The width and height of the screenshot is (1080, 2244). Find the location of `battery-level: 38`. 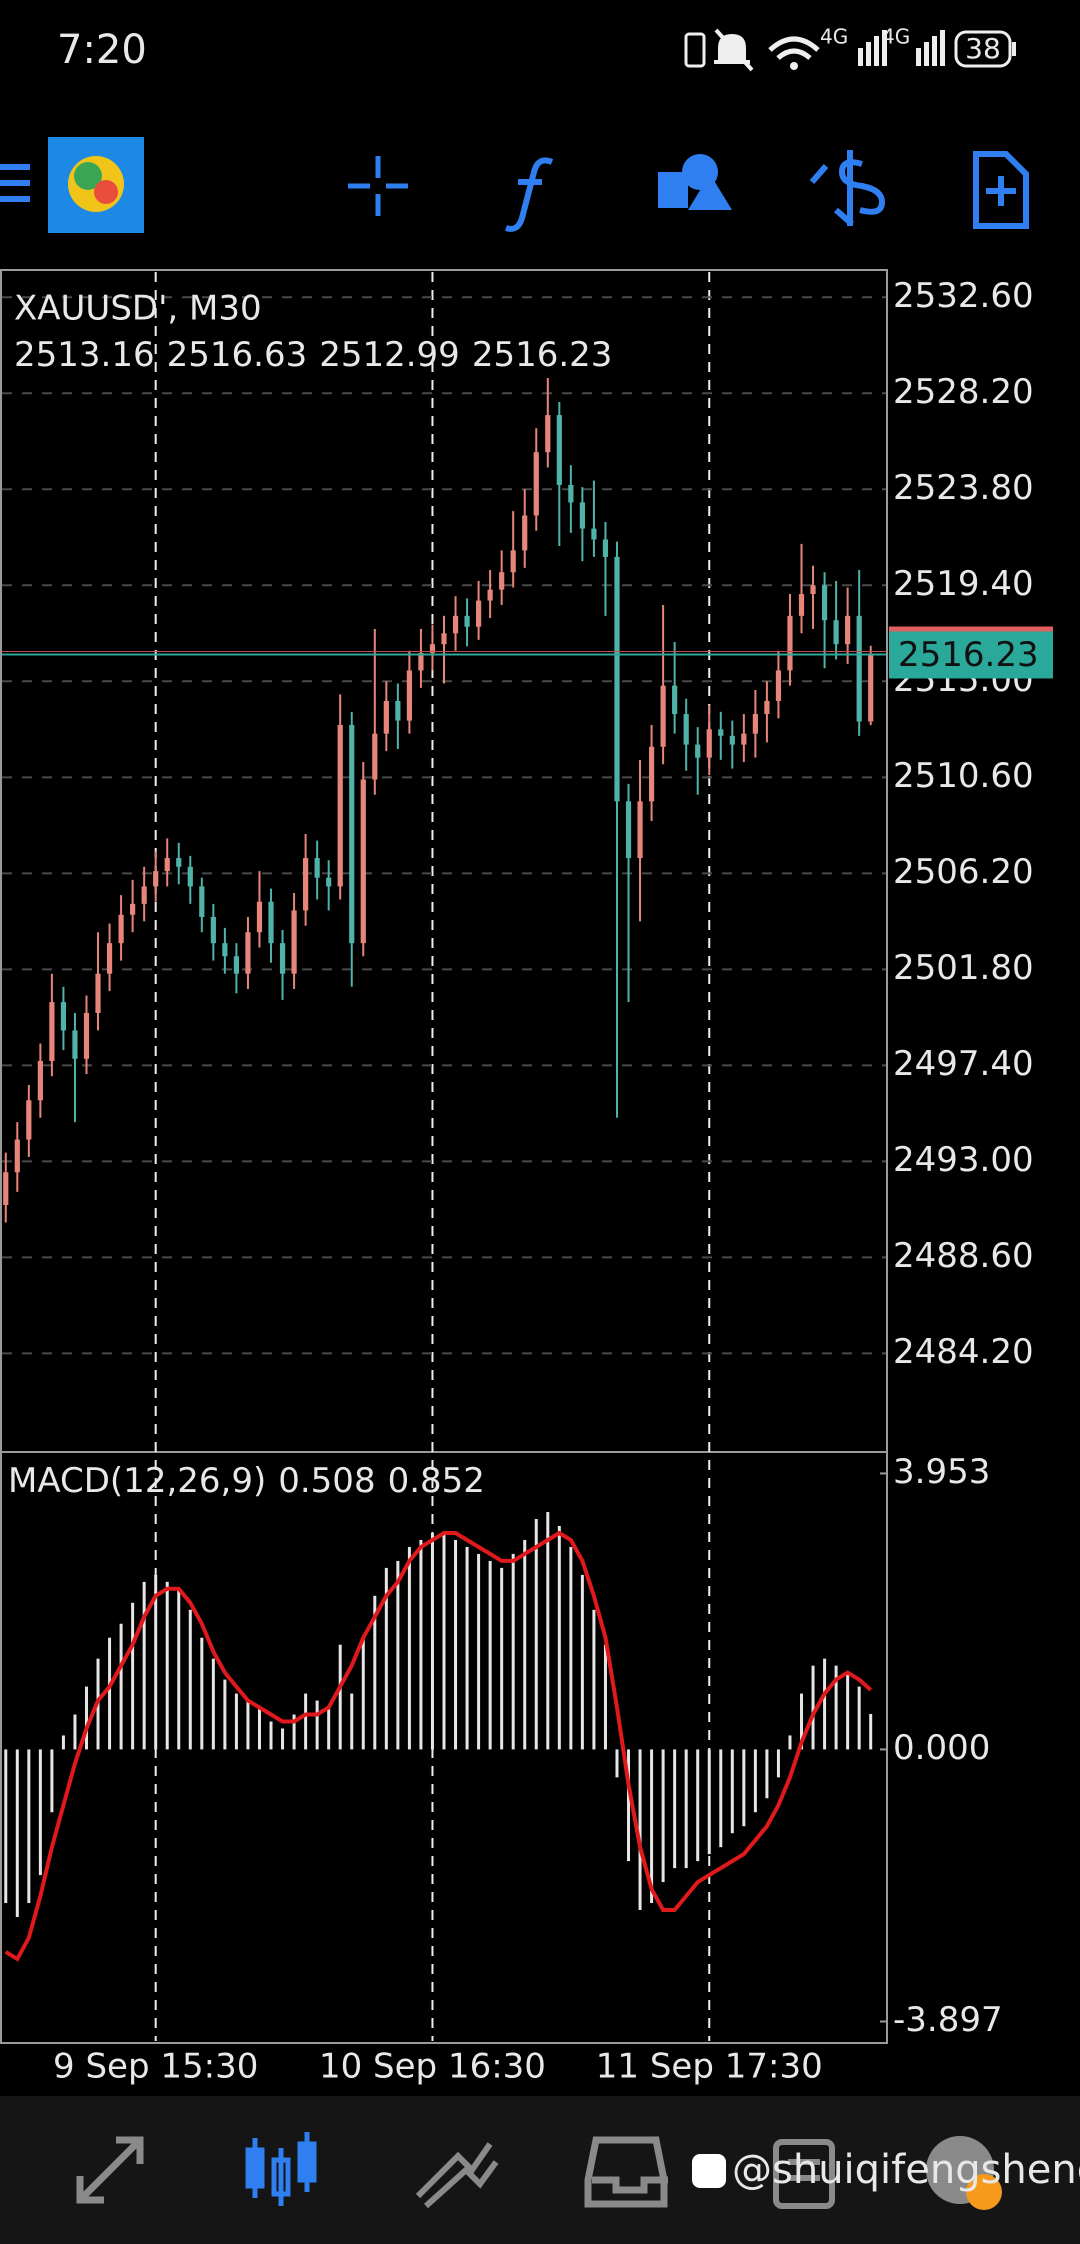

battery-level: 38 is located at coordinates (983, 48).